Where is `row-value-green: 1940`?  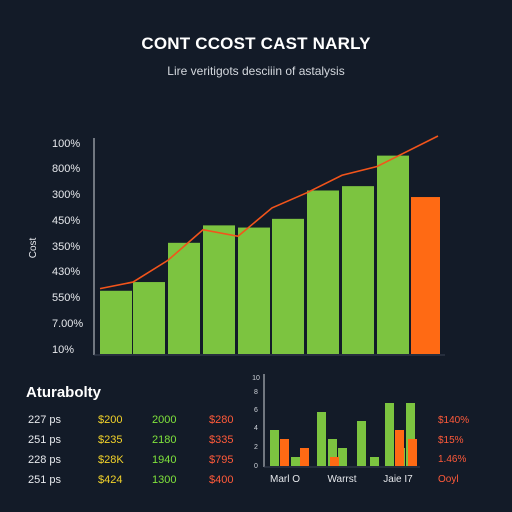
row-value-green: 1940 is located at coordinates (164, 460).